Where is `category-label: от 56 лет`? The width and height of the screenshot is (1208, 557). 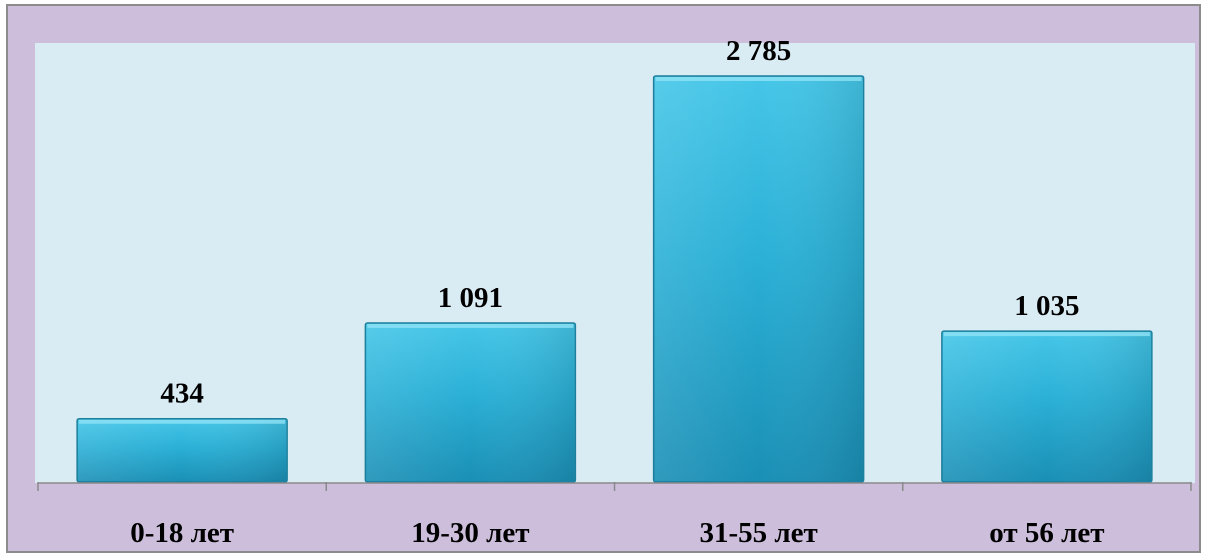 category-label: от 56 лет is located at coordinates (1046, 533).